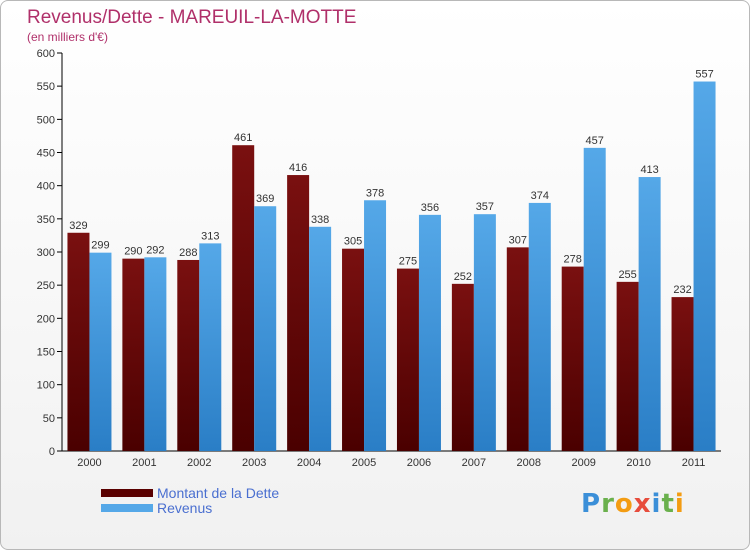  I want to click on data-label: 232, so click(682, 290).